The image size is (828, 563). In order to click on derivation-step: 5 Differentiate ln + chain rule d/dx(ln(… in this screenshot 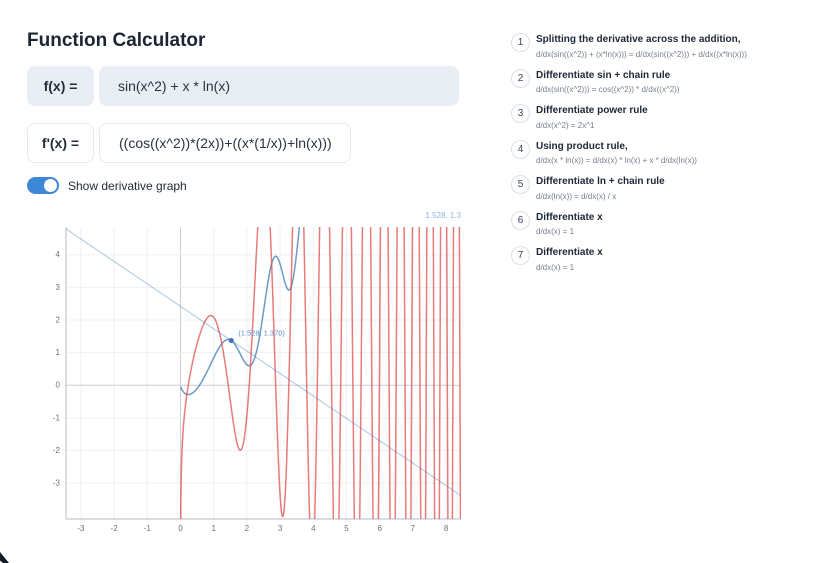, I will do `click(666, 188)`.